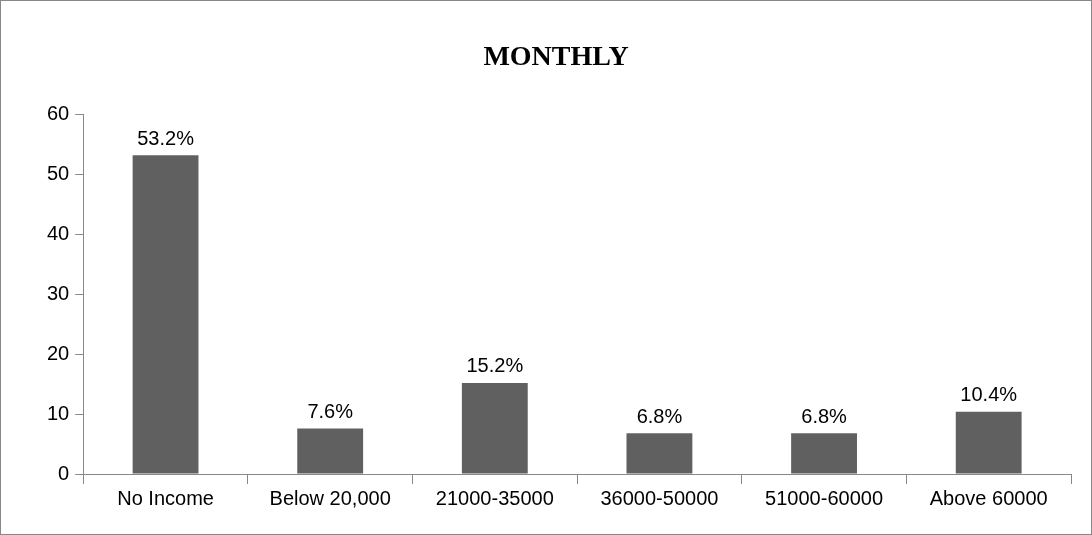 The width and height of the screenshot is (1092, 535). I want to click on data-label: 10.4%, so click(989, 394).